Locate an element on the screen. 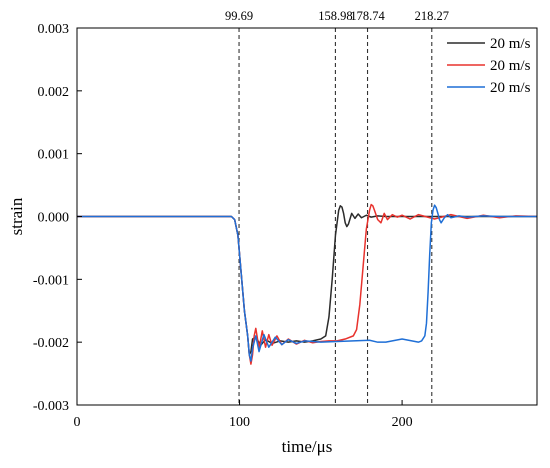 The height and width of the screenshot is (468, 550). marker-label-3: 218.27 is located at coordinates (432, 16).